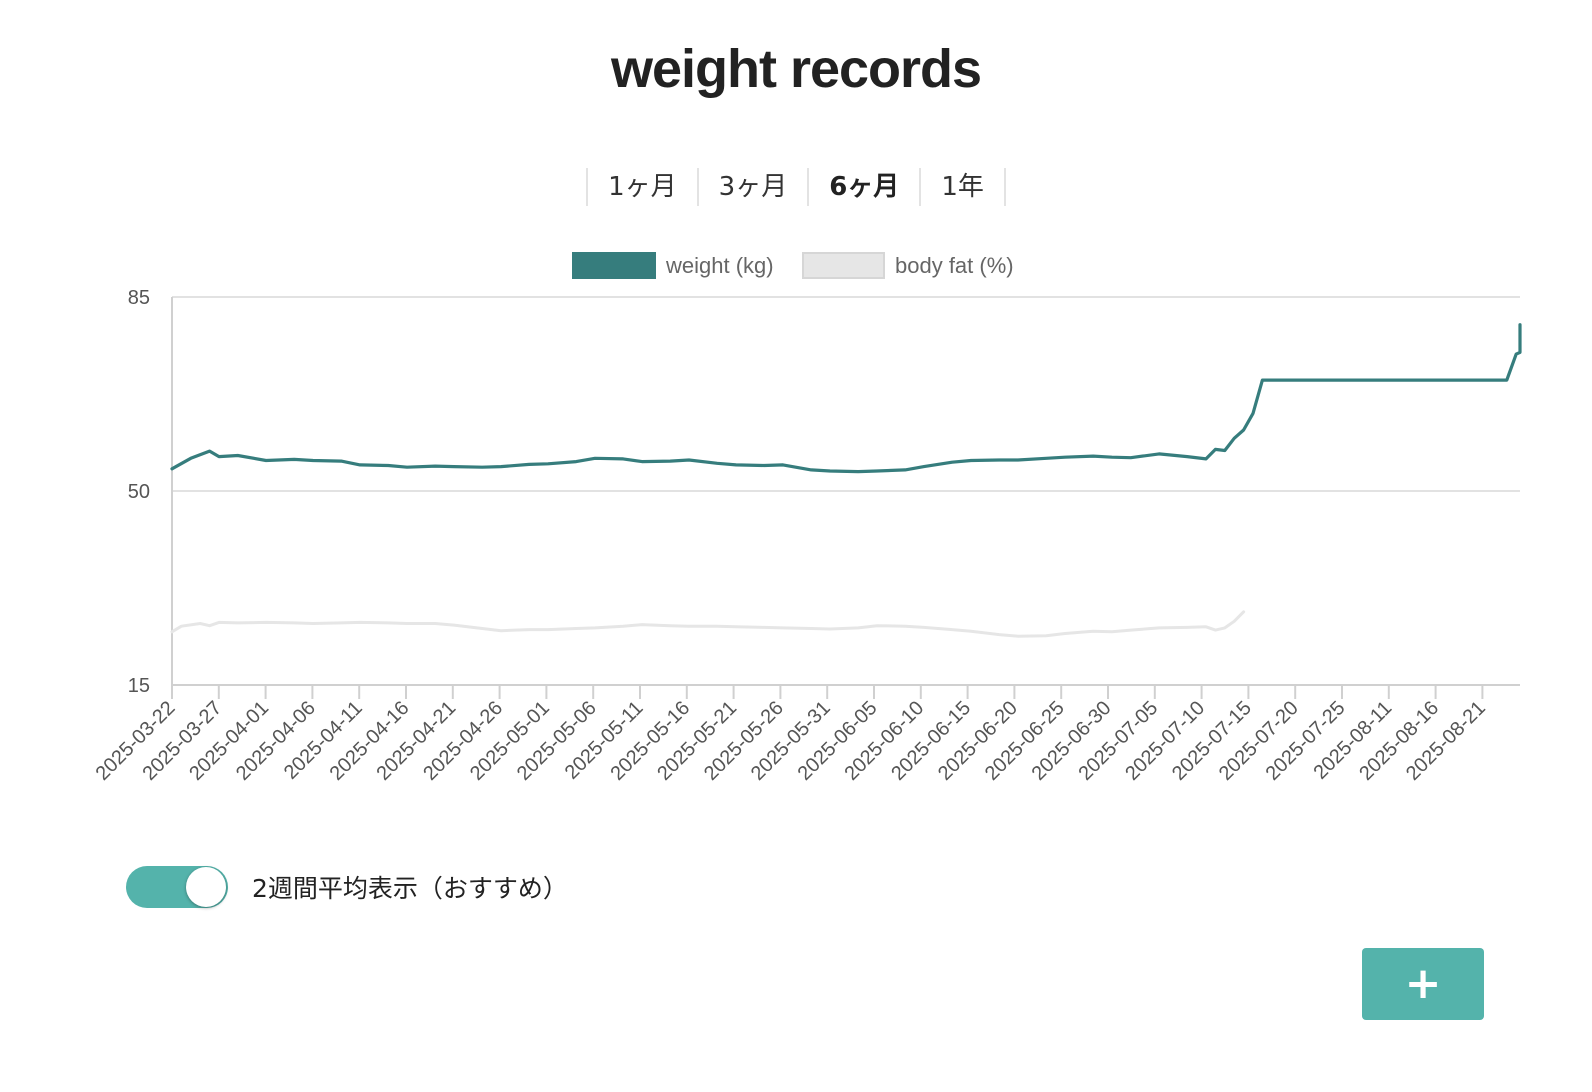  What do you see at coordinates (410, 888) in the screenshot?
I see `two-week-average-label: 2週間平均表示（おすすめ）` at bounding box center [410, 888].